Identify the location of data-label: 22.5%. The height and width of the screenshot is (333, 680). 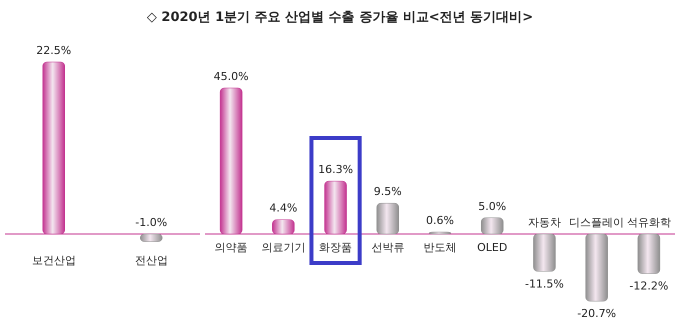
(54, 50).